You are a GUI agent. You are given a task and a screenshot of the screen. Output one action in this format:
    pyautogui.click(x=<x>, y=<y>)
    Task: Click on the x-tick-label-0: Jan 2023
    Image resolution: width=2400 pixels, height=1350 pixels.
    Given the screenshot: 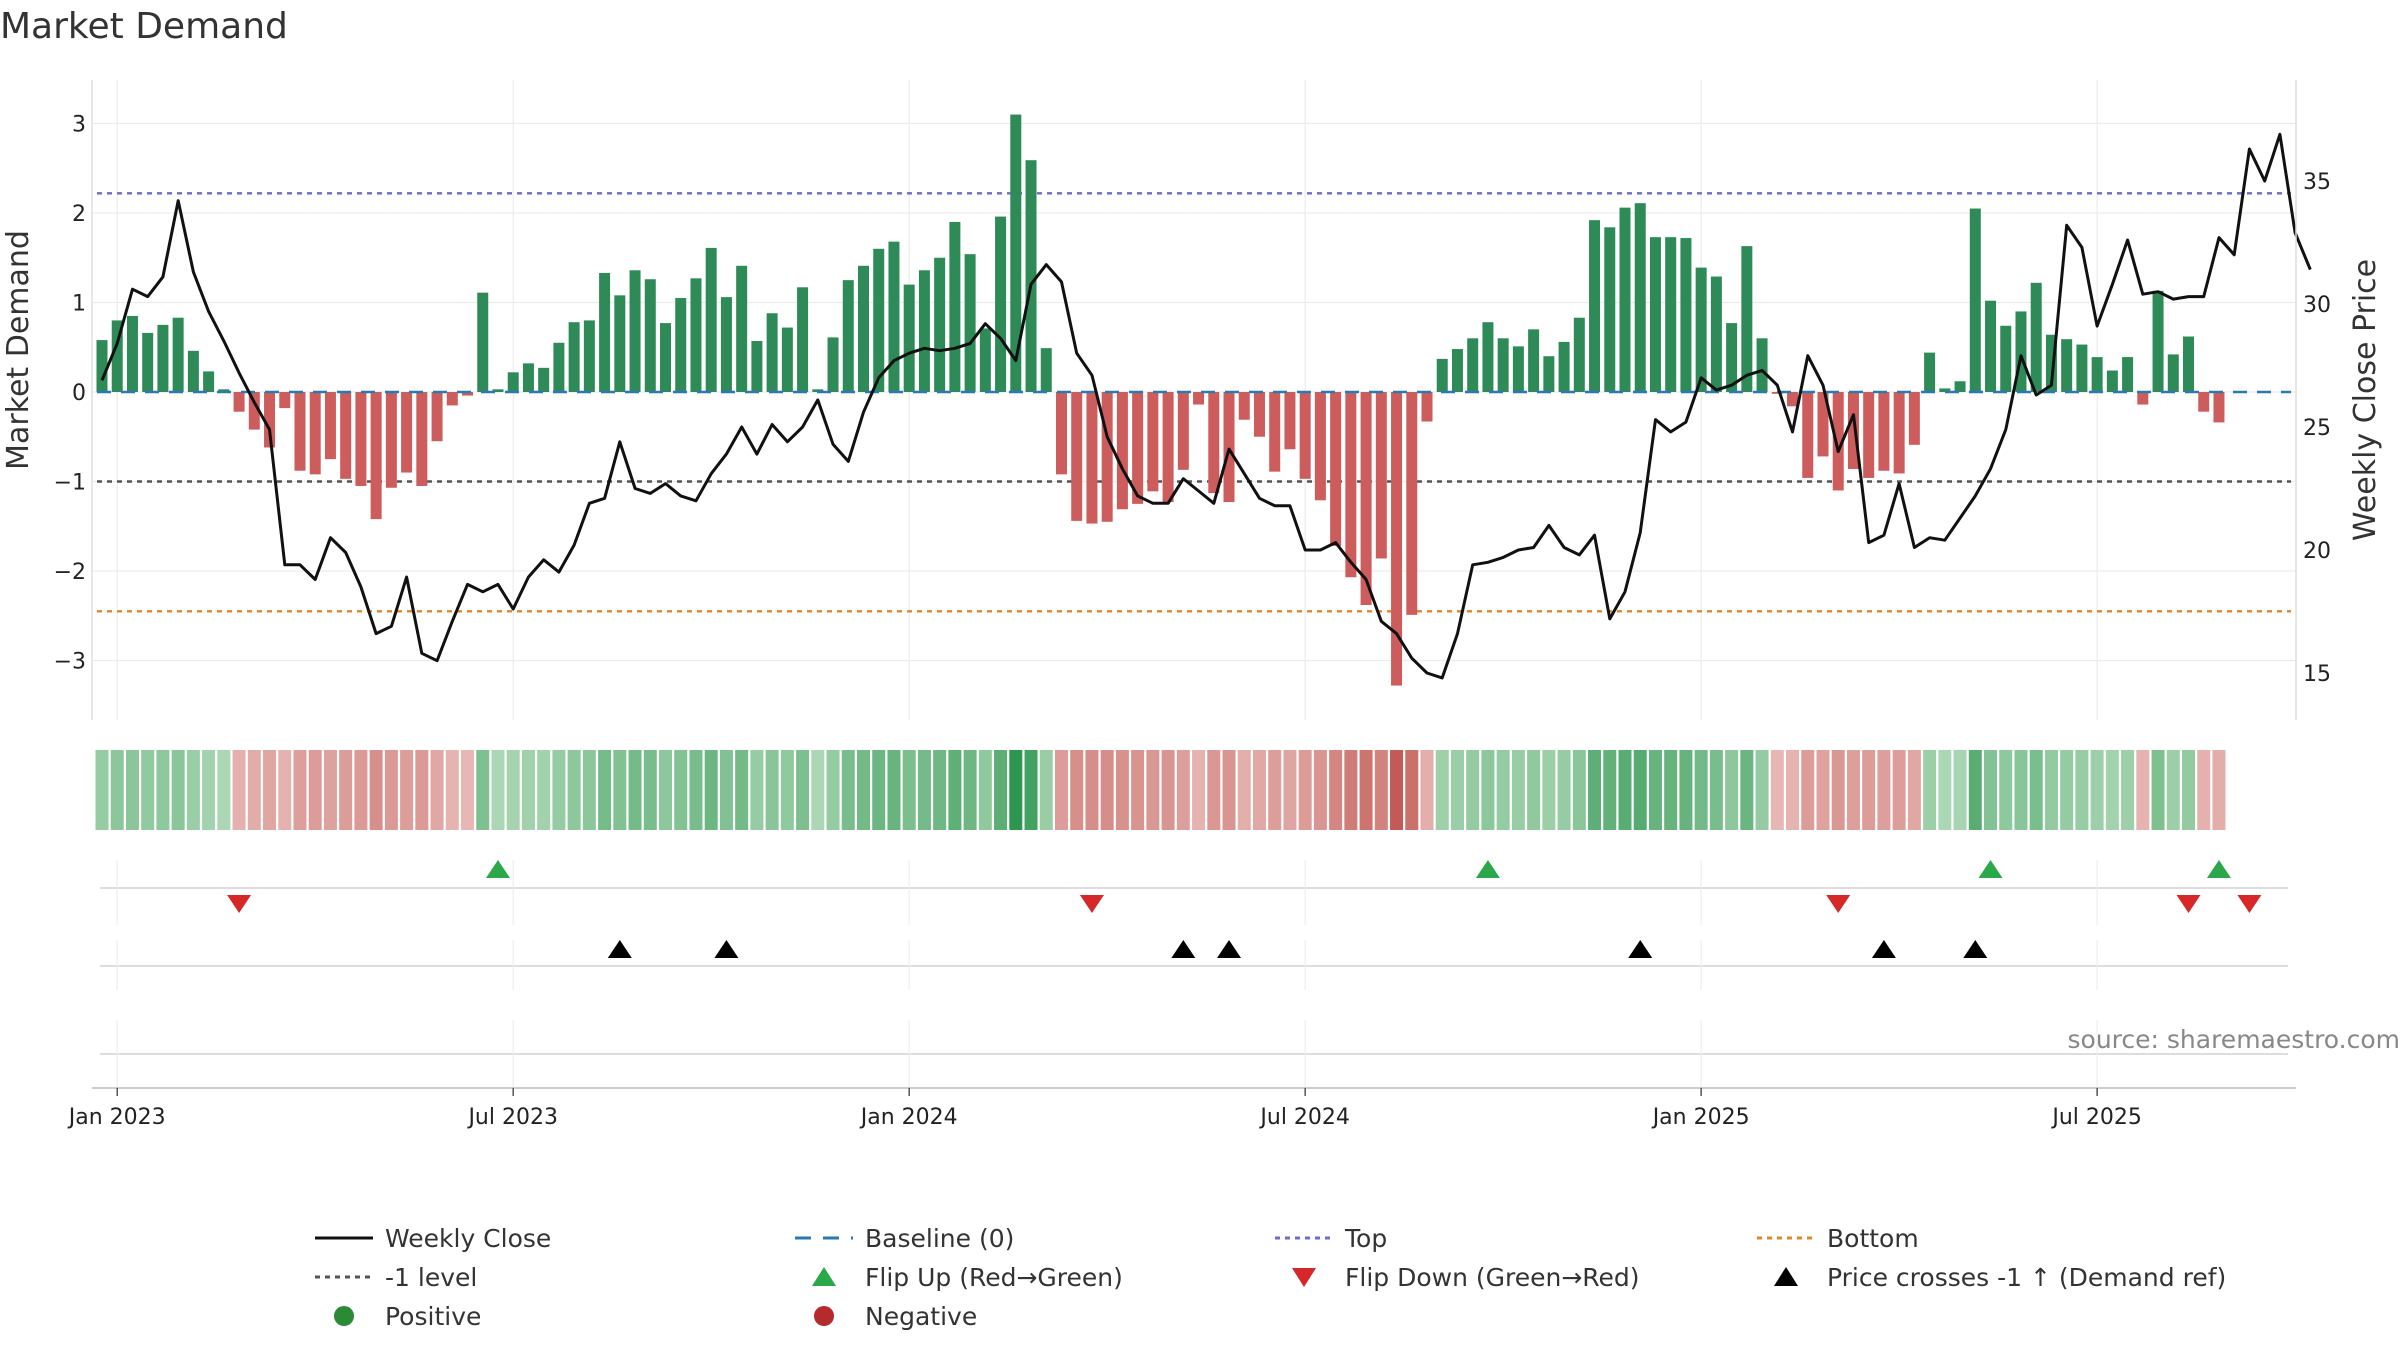 What is the action you would take?
    pyautogui.click(x=116, y=1117)
    